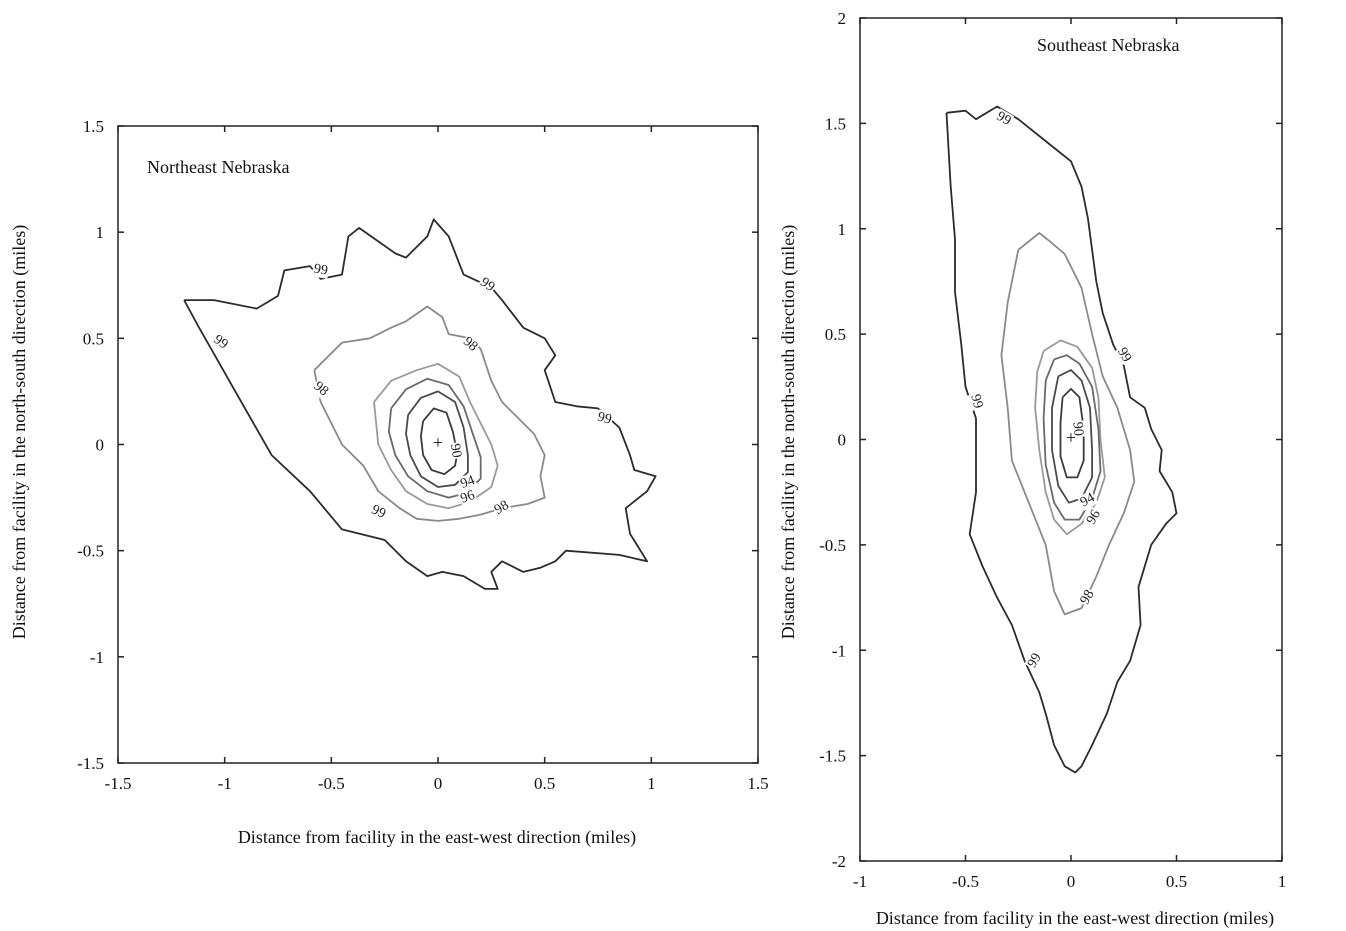 The image size is (1346, 931). What do you see at coordinates (118, 783) in the screenshot?
I see `x-tick-label: -1.5` at bounding box center [118, 783].